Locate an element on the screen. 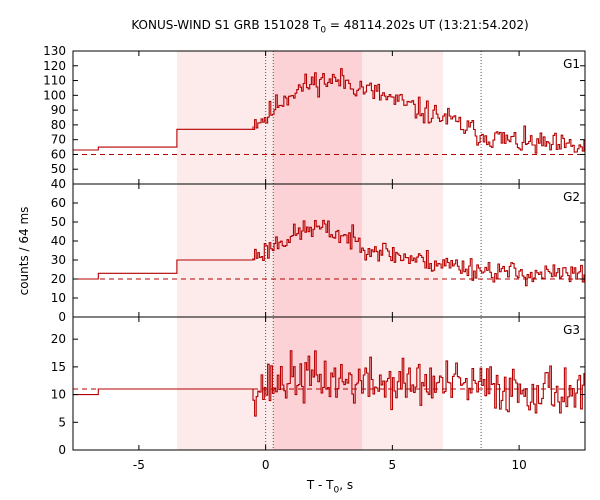  g1-ytick-label: 100 is located at coordinates (54, 95).